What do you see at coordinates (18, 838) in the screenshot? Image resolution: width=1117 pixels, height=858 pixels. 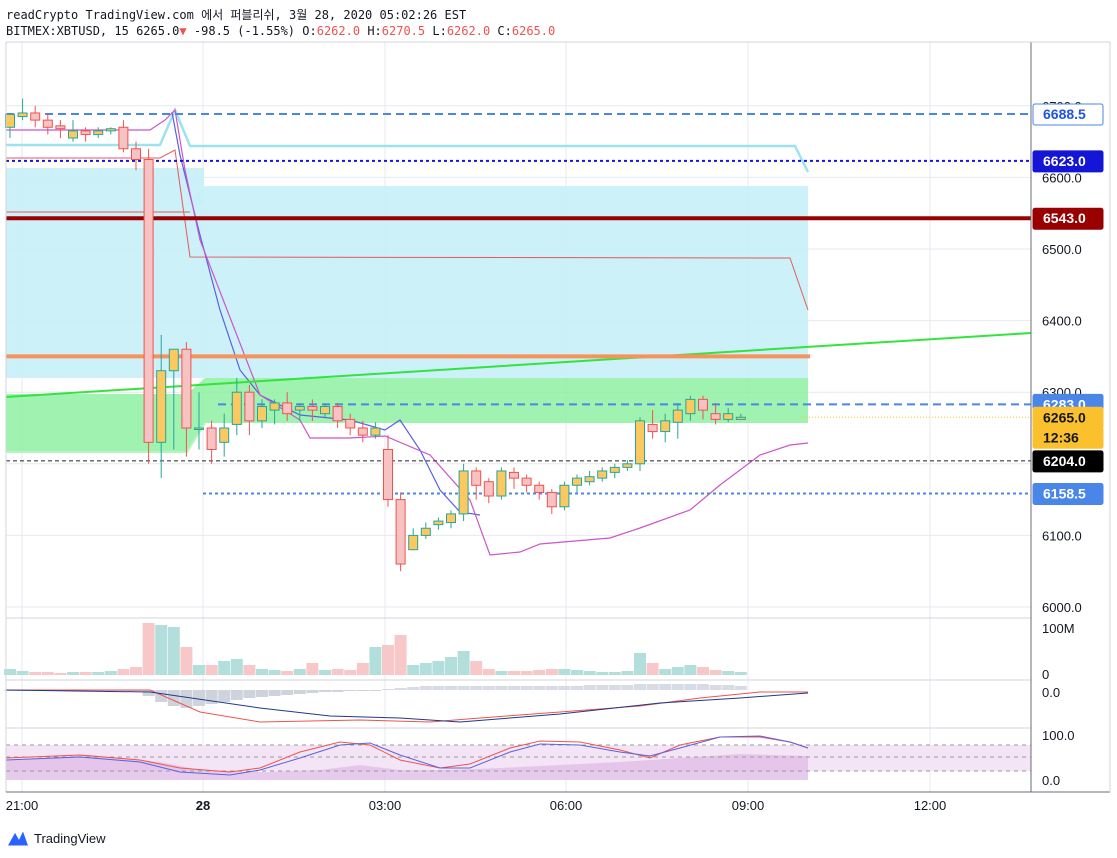 I see `tradingview-logo-icon` at bounding box center [18, 838].